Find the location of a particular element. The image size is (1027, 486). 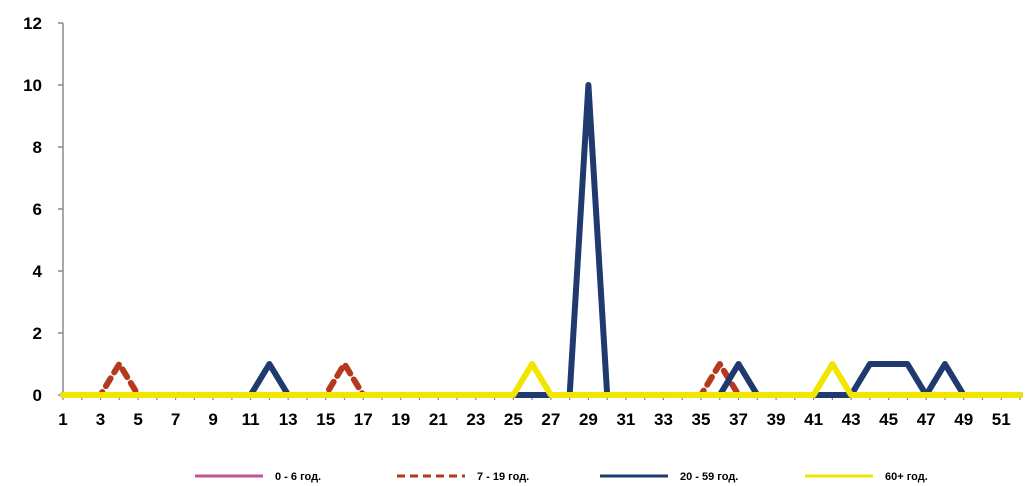

x-tick-label: 47 is located at coordinates (926, 419).